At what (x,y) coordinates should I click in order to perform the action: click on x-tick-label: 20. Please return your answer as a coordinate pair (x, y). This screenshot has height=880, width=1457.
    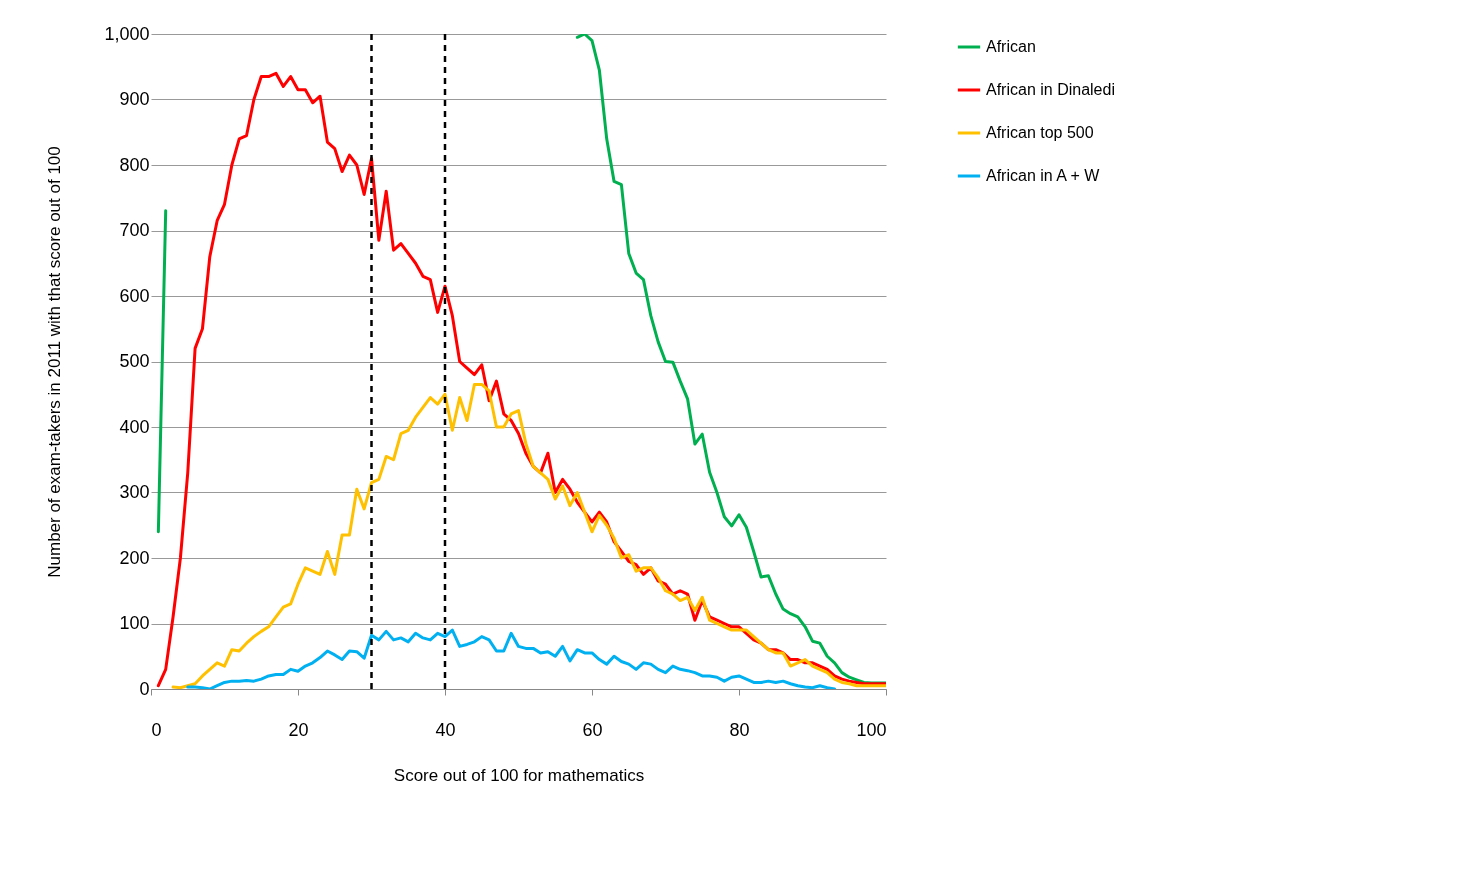
    Looking at the image, I should click on (298, 729).